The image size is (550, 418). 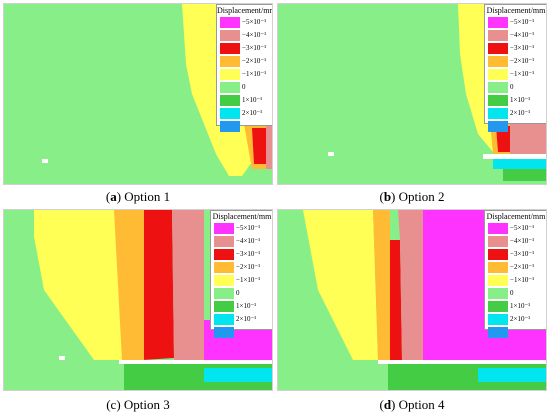 I want to click on zone-green, so click(x=524, y=175).